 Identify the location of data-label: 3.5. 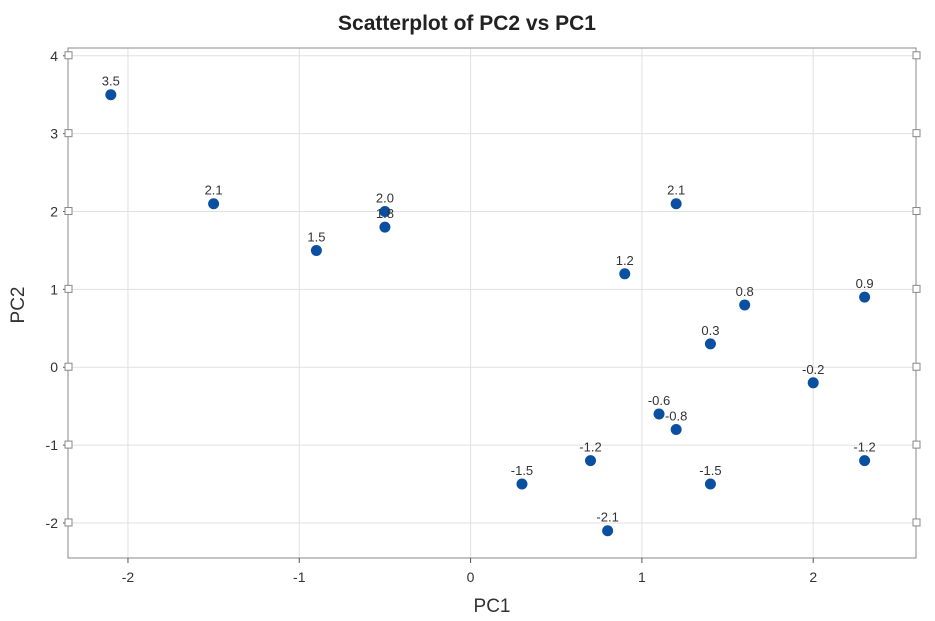
(111, 81).